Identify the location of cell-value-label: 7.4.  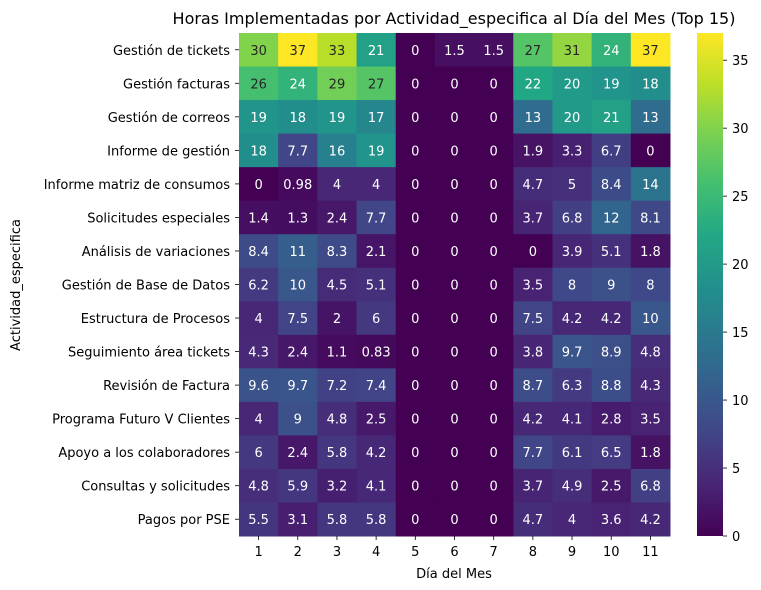
(376, 386).